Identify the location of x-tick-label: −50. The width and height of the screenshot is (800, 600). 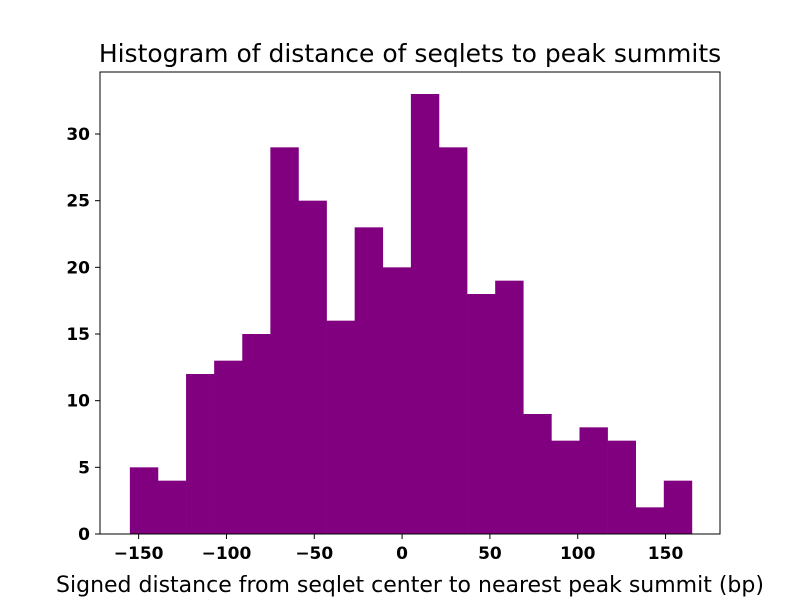
(314, 554).